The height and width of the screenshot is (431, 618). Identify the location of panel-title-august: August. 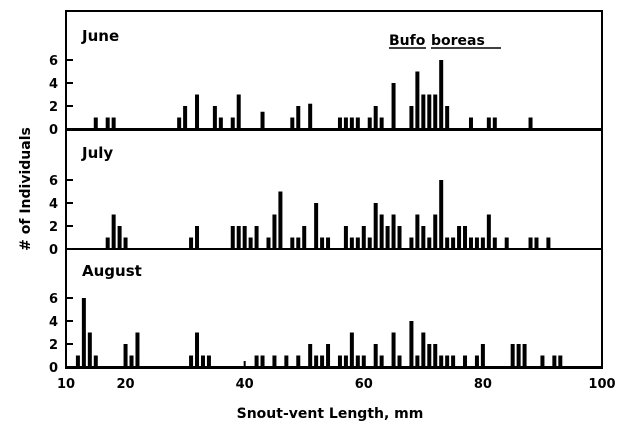
(112, 271).